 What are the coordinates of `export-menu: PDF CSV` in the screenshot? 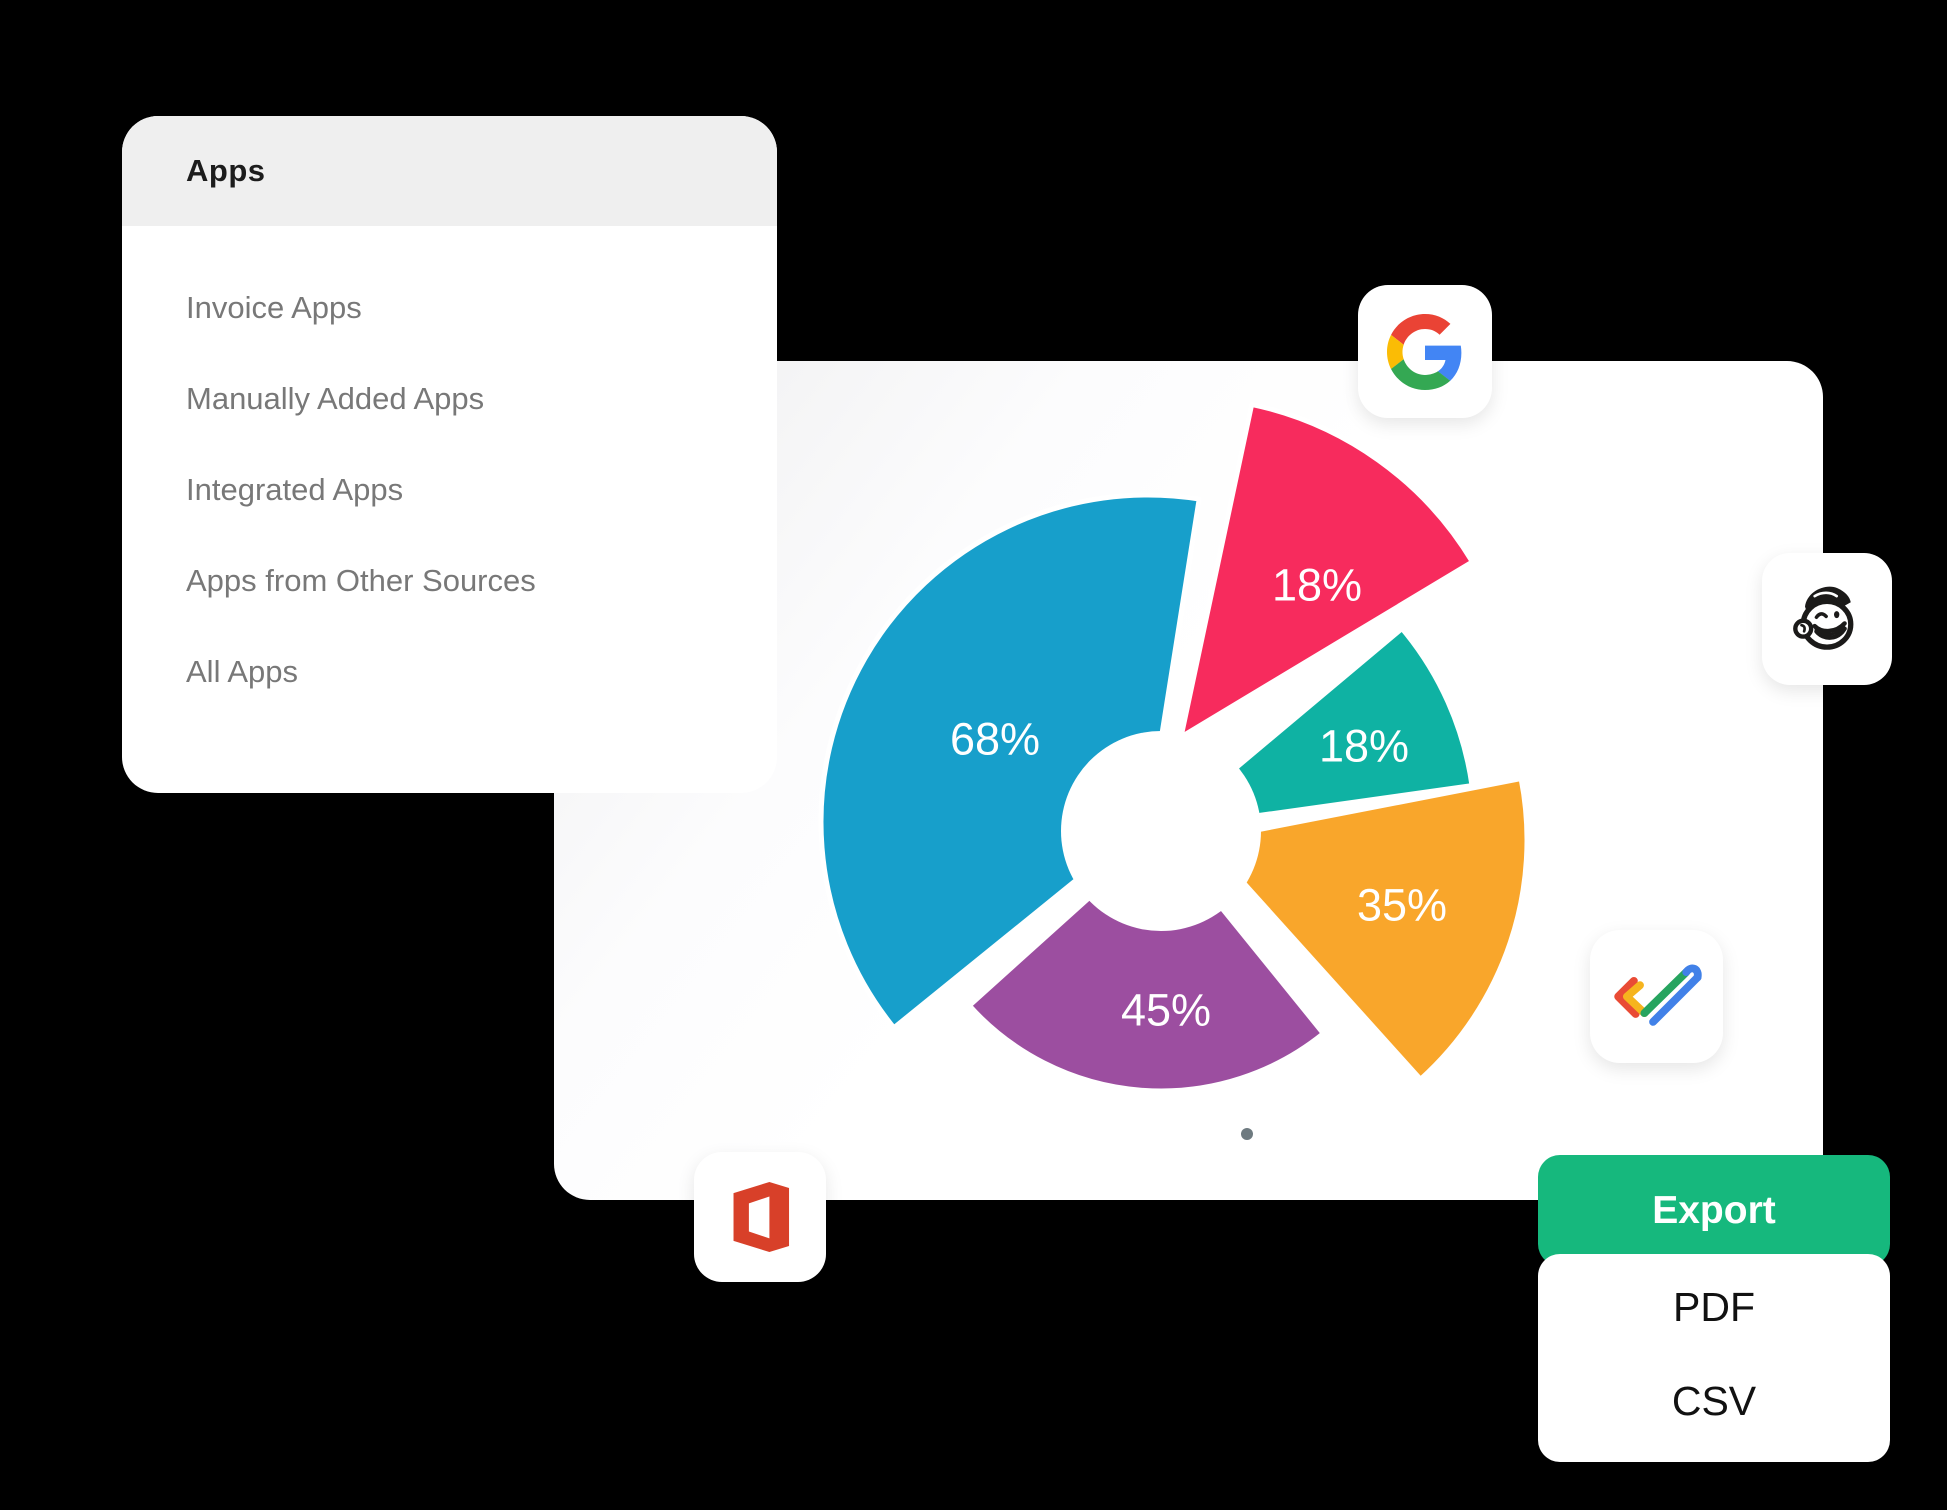 It's located at (1714, 1358).